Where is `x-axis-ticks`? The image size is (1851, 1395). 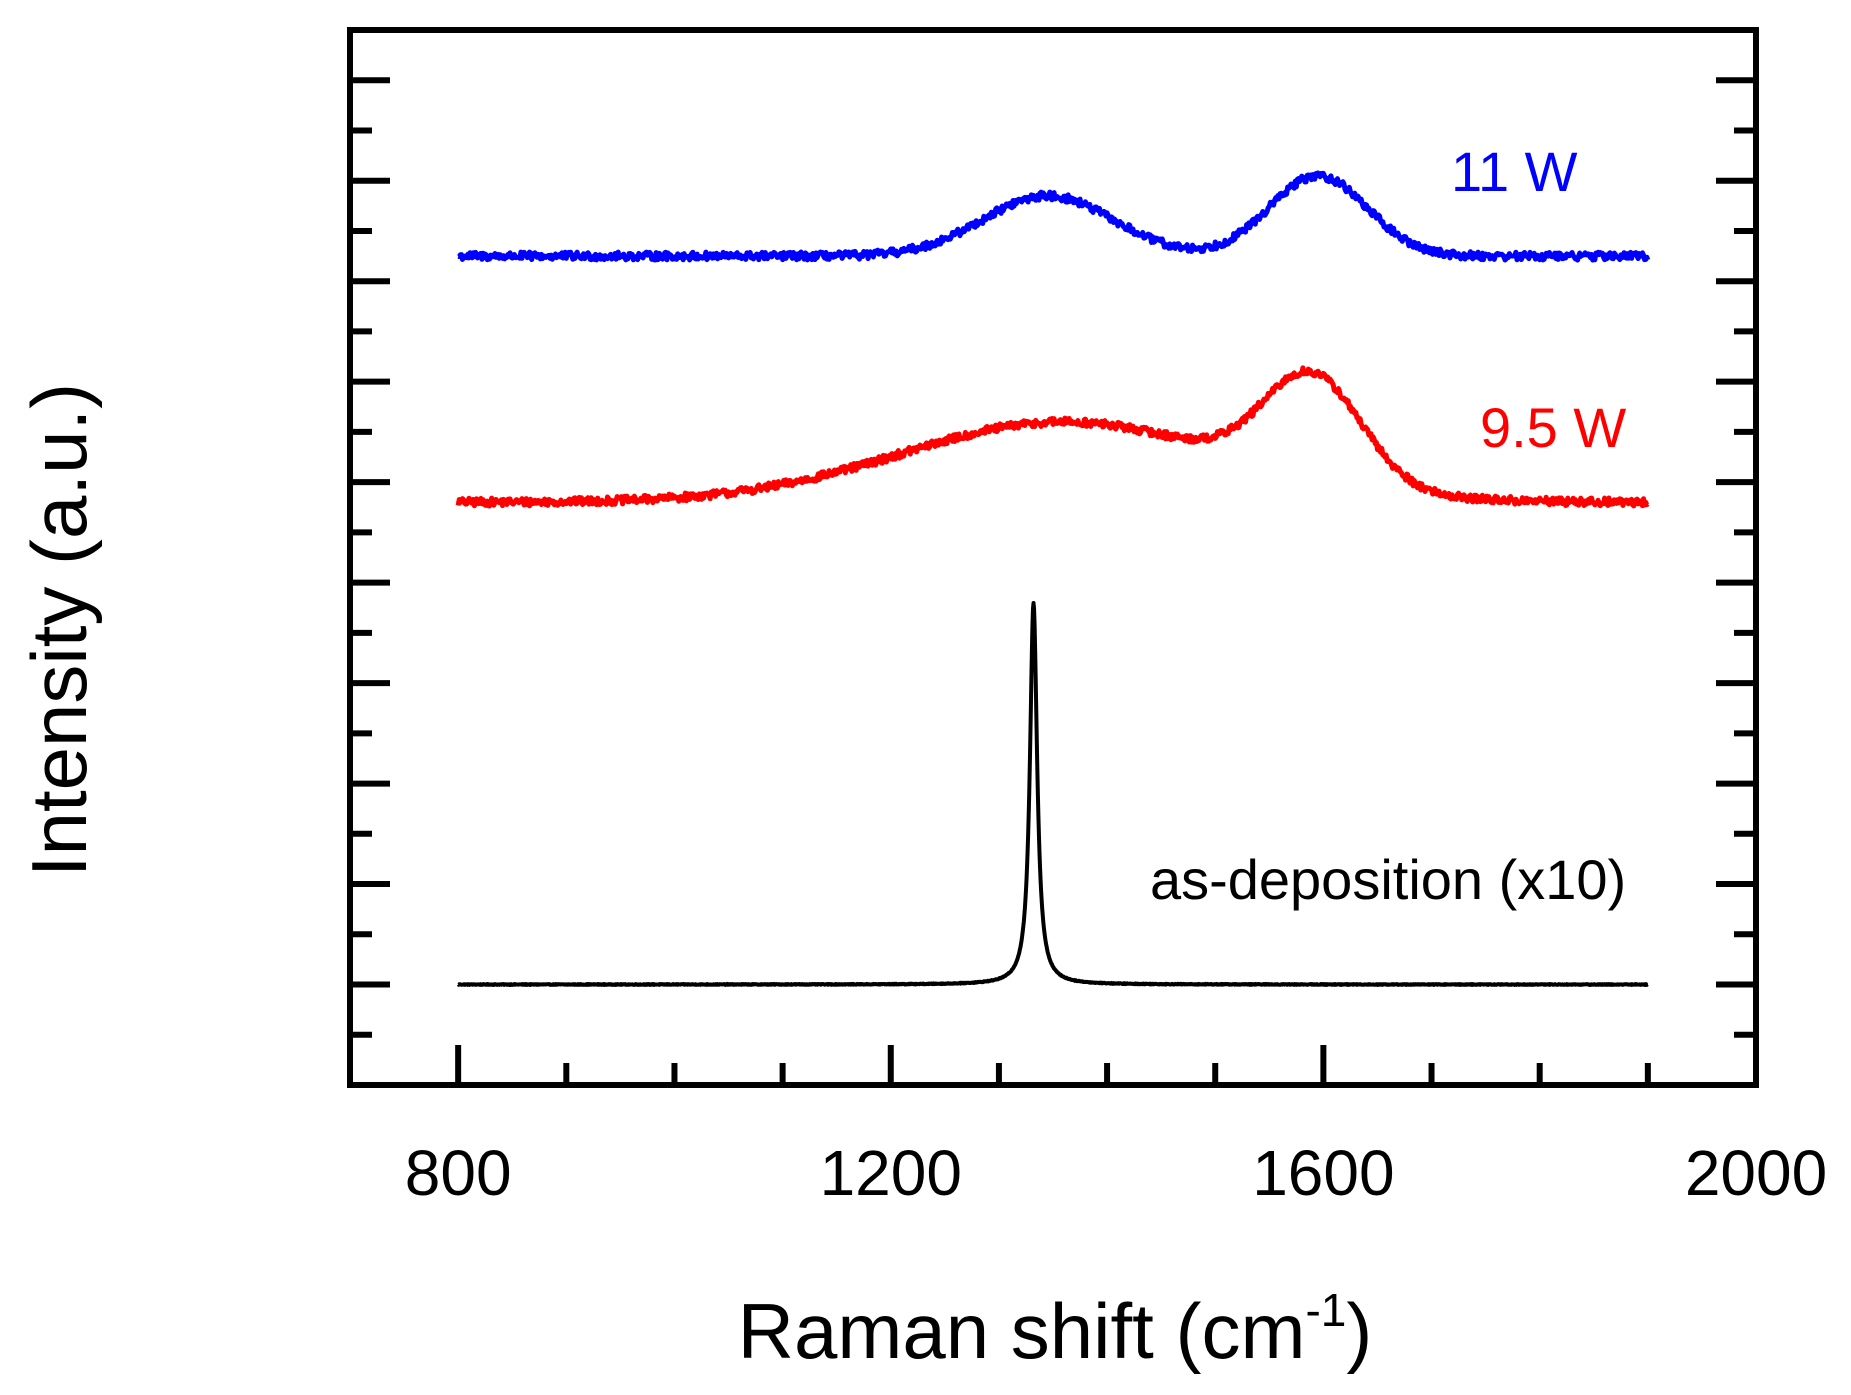
x-axis-ticks is located at coordinates (1053, 1065).